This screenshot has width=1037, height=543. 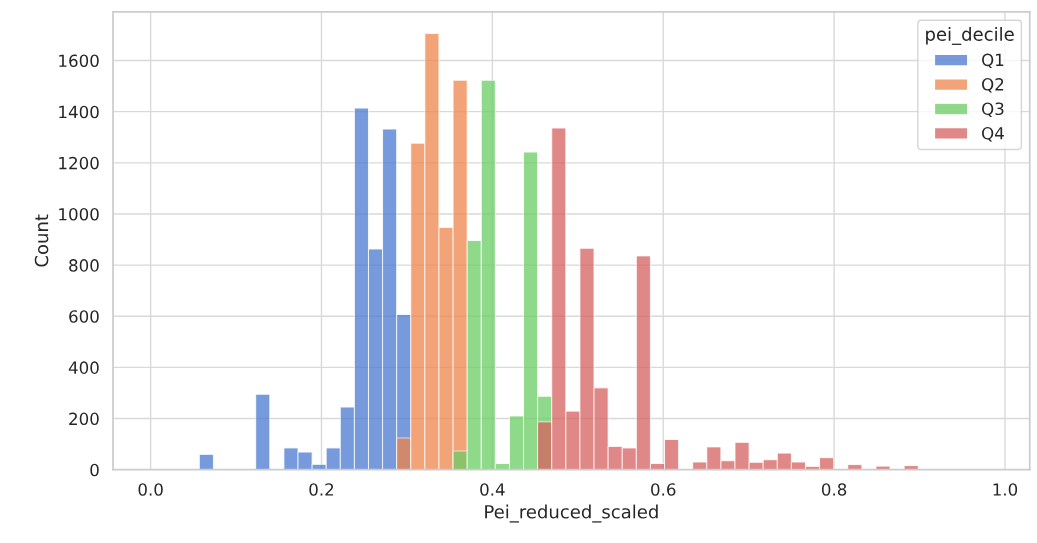 I want to click on y-tick-label: 1600, so click(x=79, y=61).